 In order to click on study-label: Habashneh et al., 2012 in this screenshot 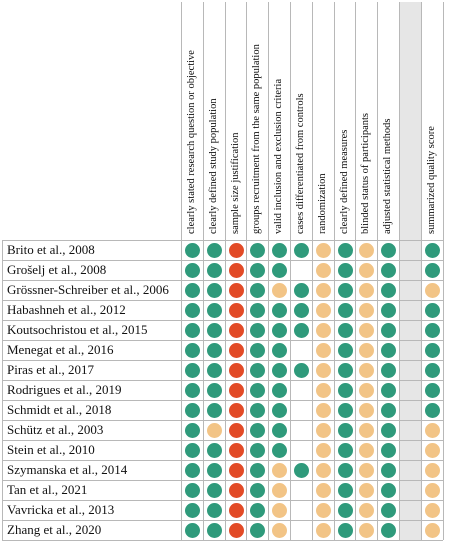, I will do `click(66, 309)`.